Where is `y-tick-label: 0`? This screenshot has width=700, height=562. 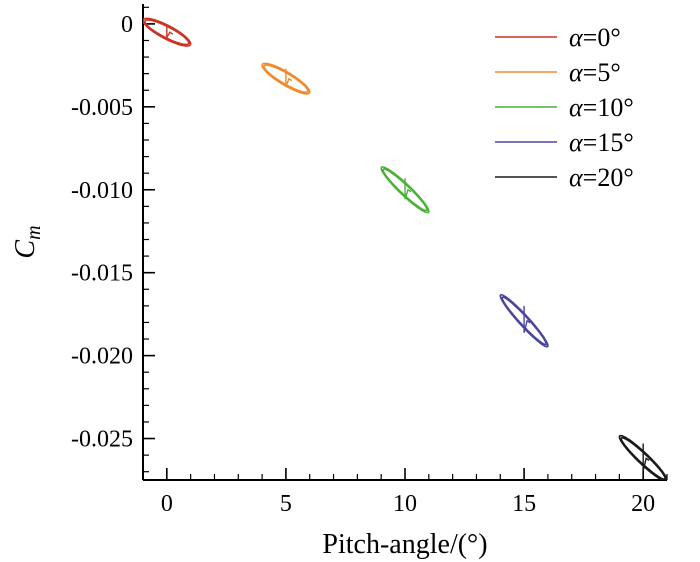 y-tick-label: 0 is located at coordinates (127, 25).